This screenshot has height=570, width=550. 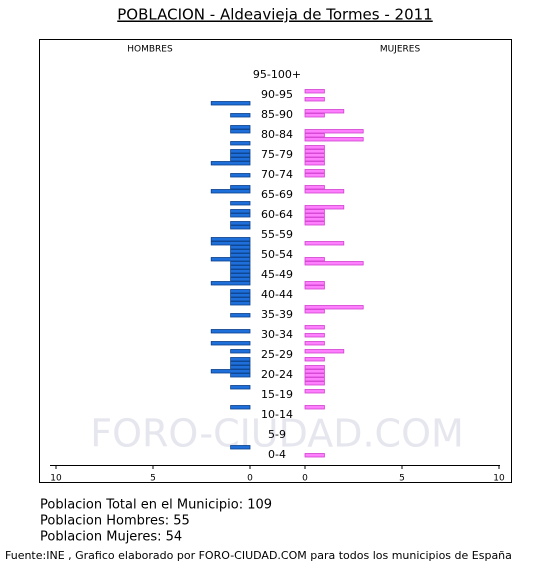 What do you see at coordinates (277, 294) in the screenshot?
I see `age-label: 40-44` at bounding box center [277, 294].